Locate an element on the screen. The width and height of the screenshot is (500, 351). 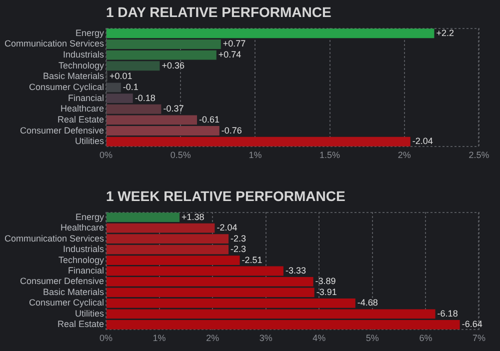
x-tick-label: 2.5% is located at coordinates (479, 155).